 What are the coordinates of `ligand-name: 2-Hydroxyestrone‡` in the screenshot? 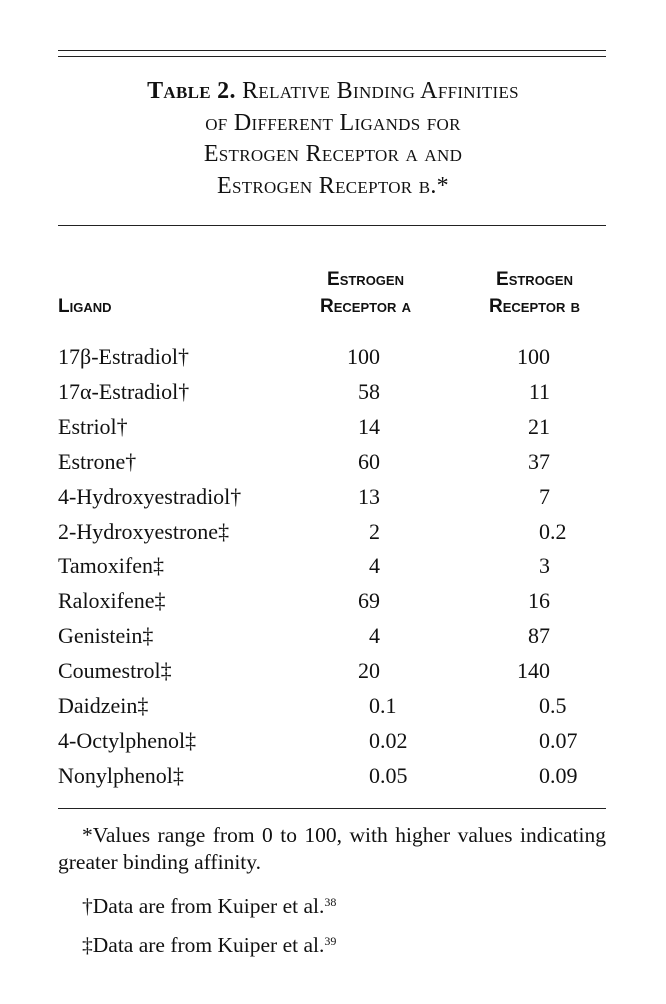 It's located at (144, 531).